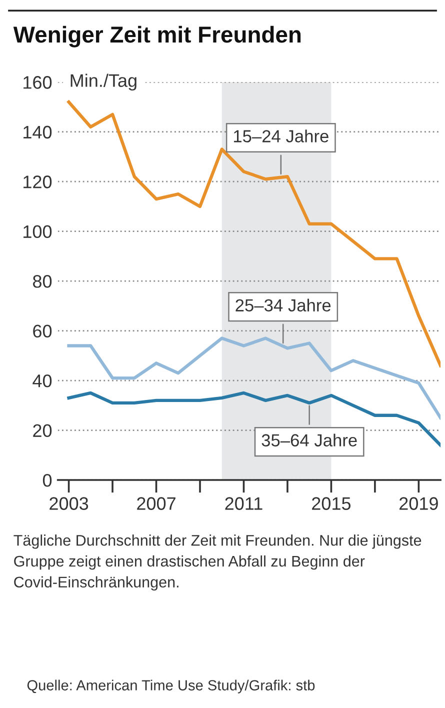 The image size is (445, 708). I want to click on annotation: 15–24 Jahre, so click(281, 136).